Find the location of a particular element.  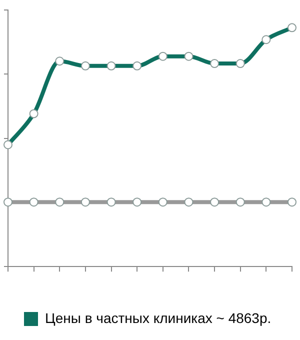

legend-label: Цены в частных клиниках ~ 4863р. is located at coordinates (158, 318).